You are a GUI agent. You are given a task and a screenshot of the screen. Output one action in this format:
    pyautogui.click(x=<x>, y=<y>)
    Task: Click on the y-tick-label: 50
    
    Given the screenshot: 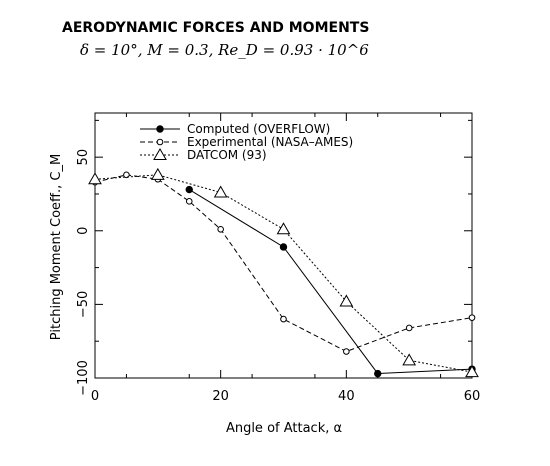 What is the action you would take?
    pyautogui.click(x=83, y=157)
    